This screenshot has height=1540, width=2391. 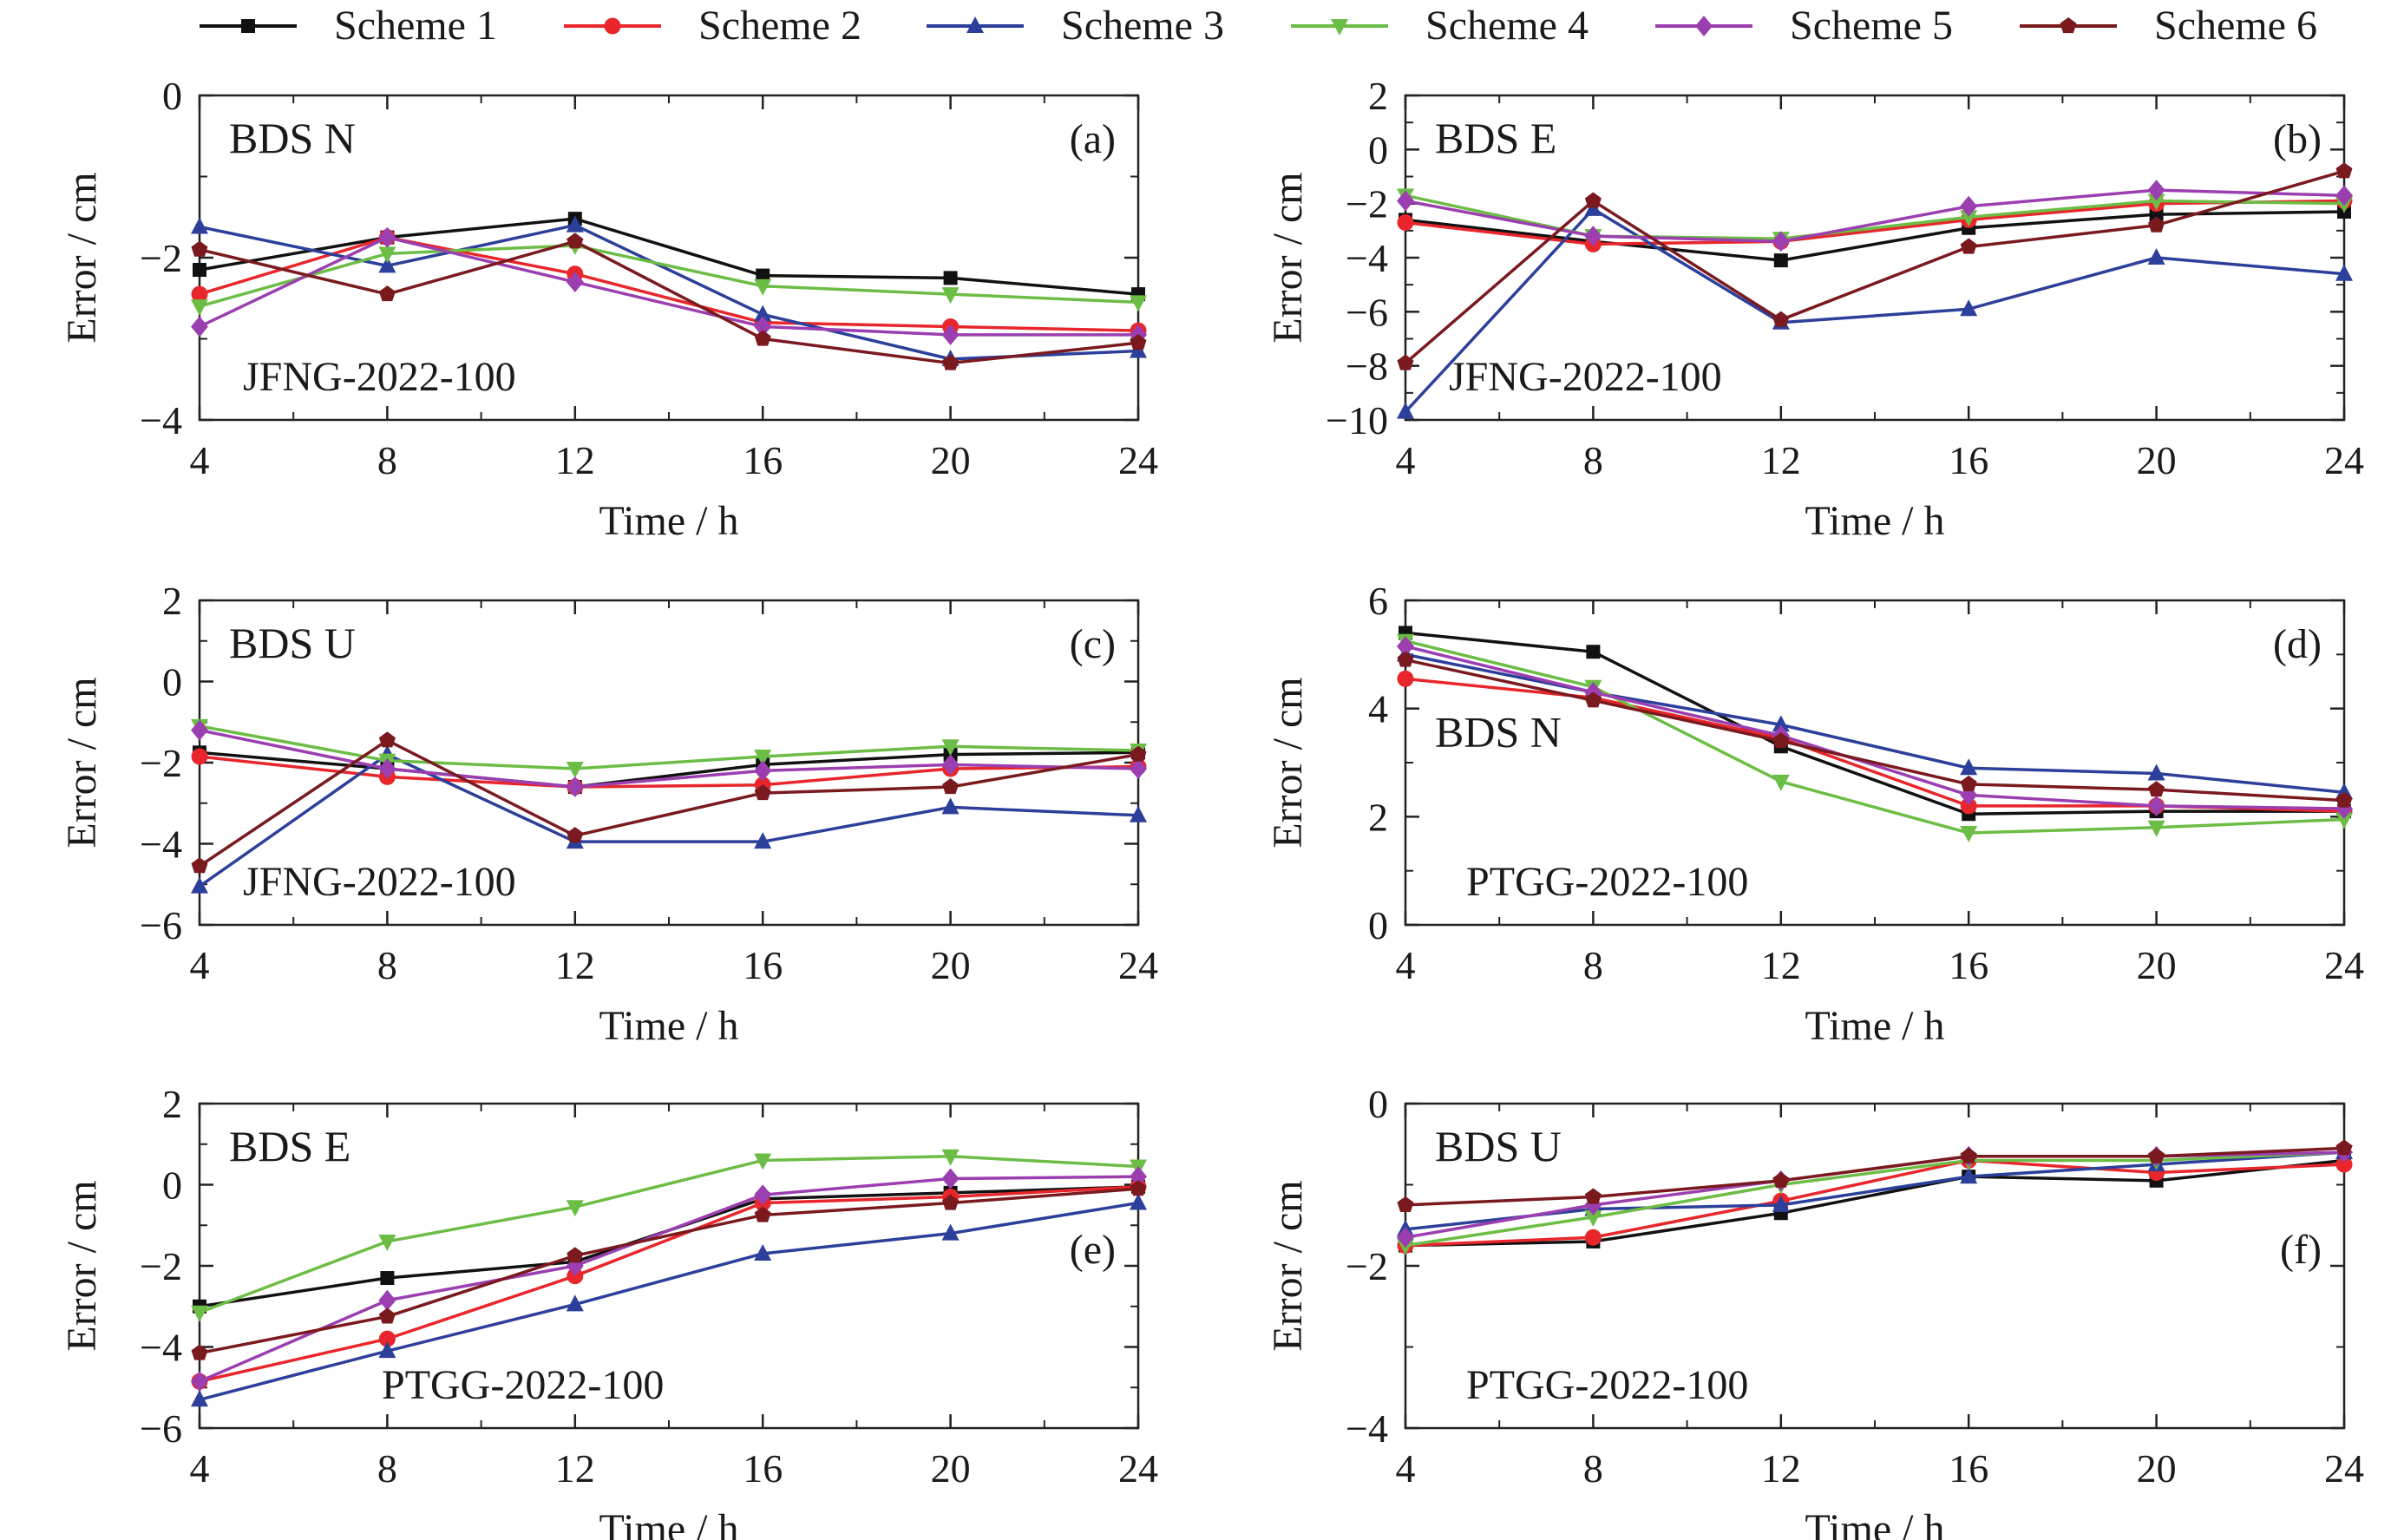 I want to click on y-tick-label: −10, so click(x=1357, y=420).